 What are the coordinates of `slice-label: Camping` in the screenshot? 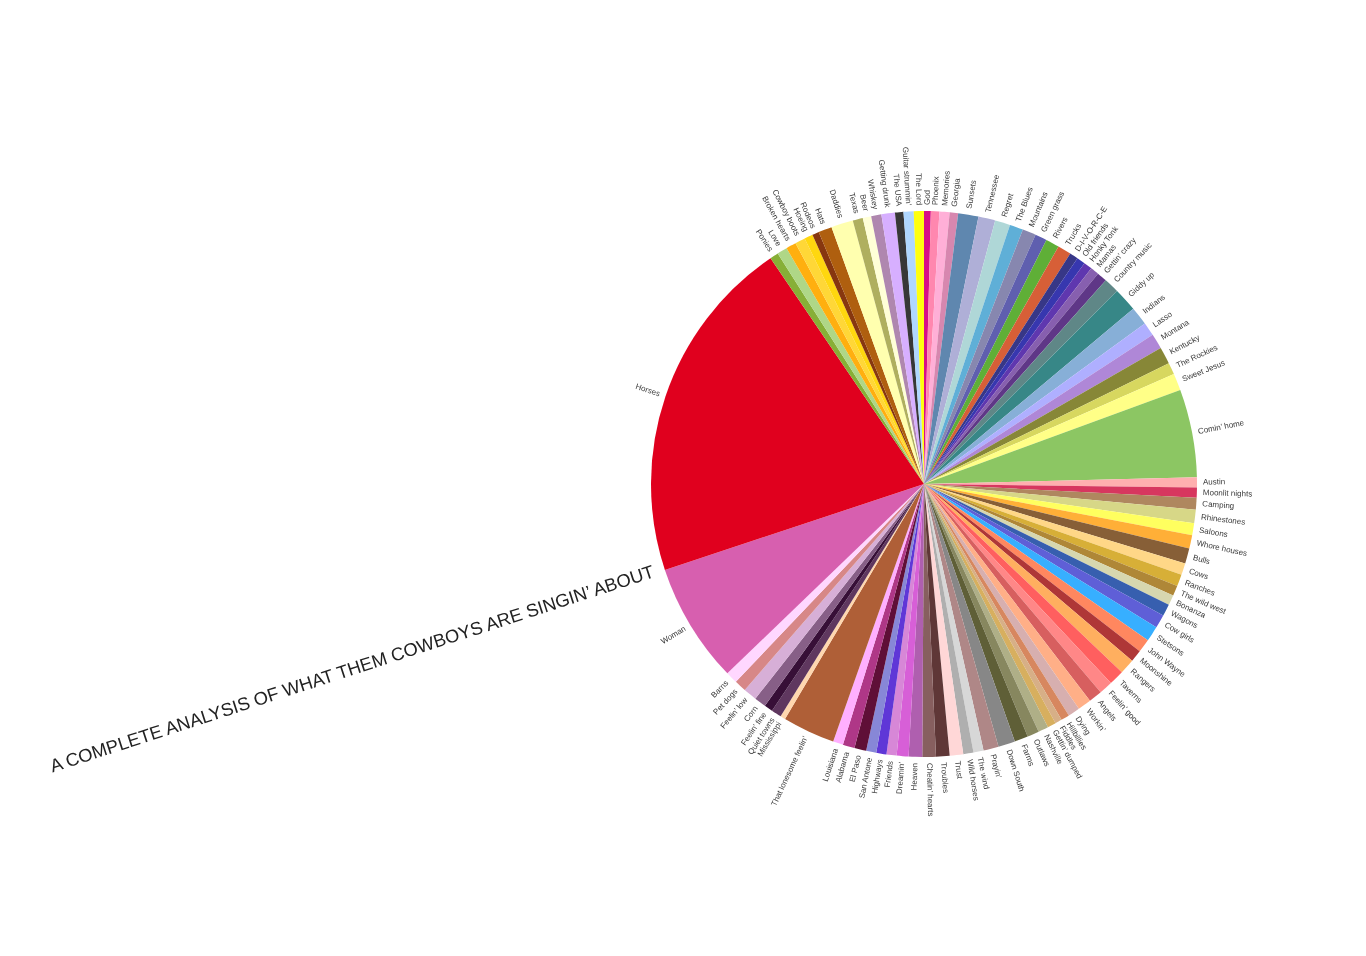 It's located at (1218, 505).